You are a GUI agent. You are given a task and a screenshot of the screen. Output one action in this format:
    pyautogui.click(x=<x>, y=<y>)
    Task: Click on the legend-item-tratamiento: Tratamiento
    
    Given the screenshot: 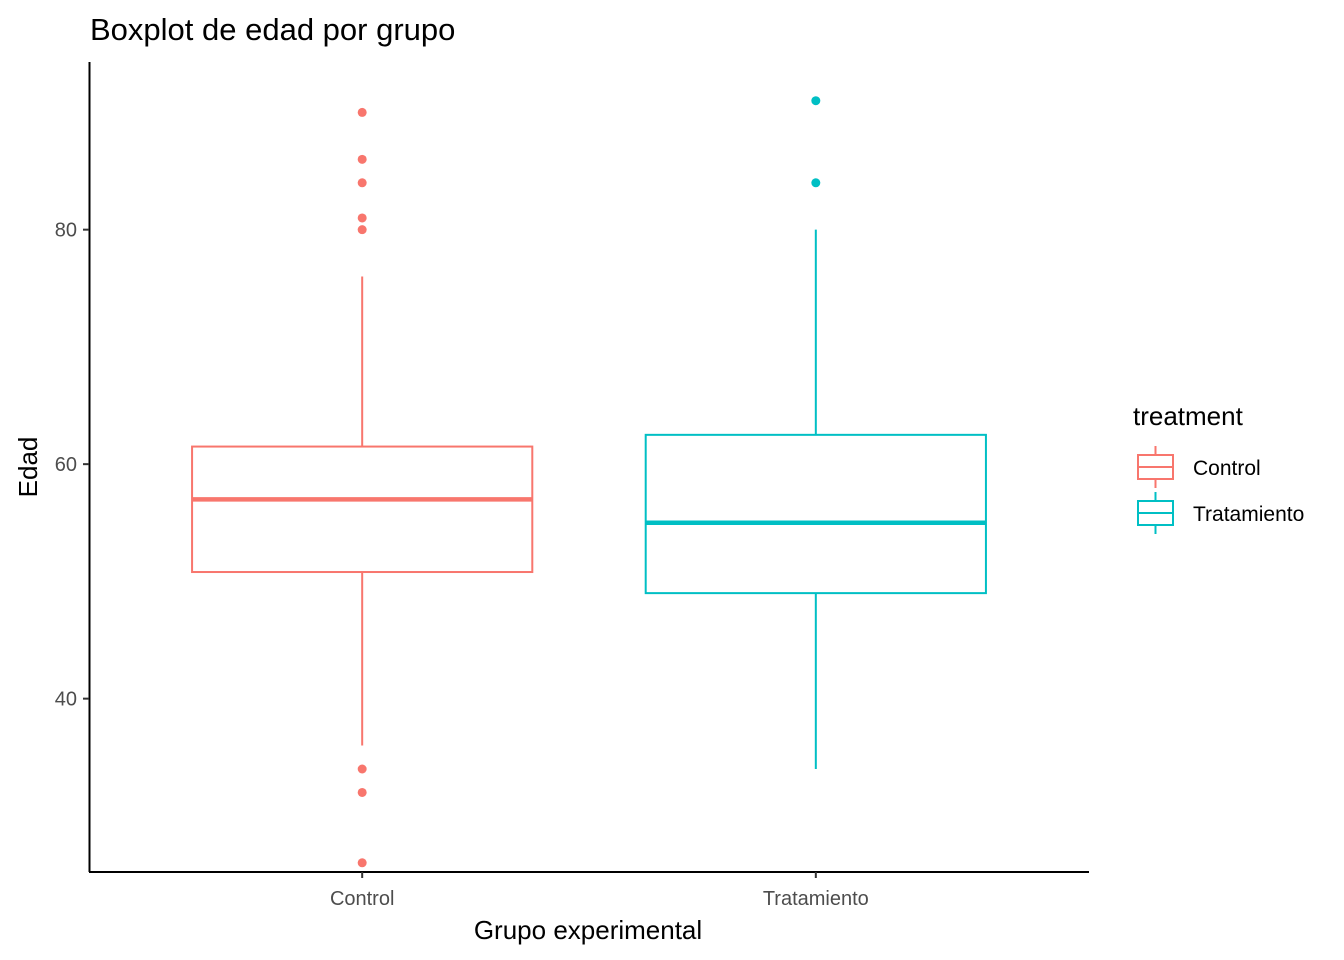 What is the action you would take?
    pyautogui.click(x=1220, y=513)
    